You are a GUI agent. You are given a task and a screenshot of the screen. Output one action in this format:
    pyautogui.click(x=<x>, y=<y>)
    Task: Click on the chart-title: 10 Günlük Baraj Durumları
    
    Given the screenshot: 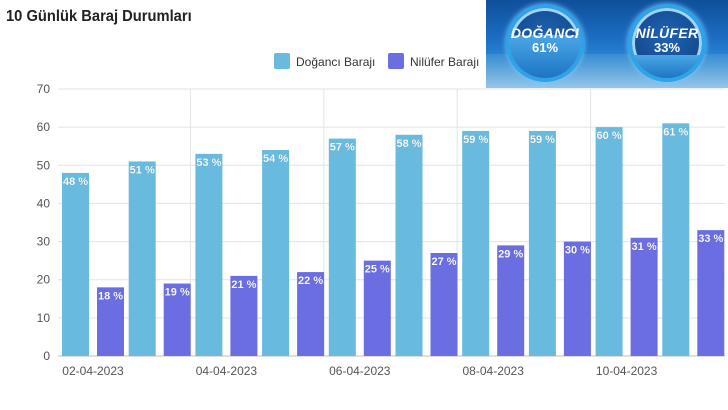 What is the action you would take?
    pyautogui.click(x=99, y=16)
    